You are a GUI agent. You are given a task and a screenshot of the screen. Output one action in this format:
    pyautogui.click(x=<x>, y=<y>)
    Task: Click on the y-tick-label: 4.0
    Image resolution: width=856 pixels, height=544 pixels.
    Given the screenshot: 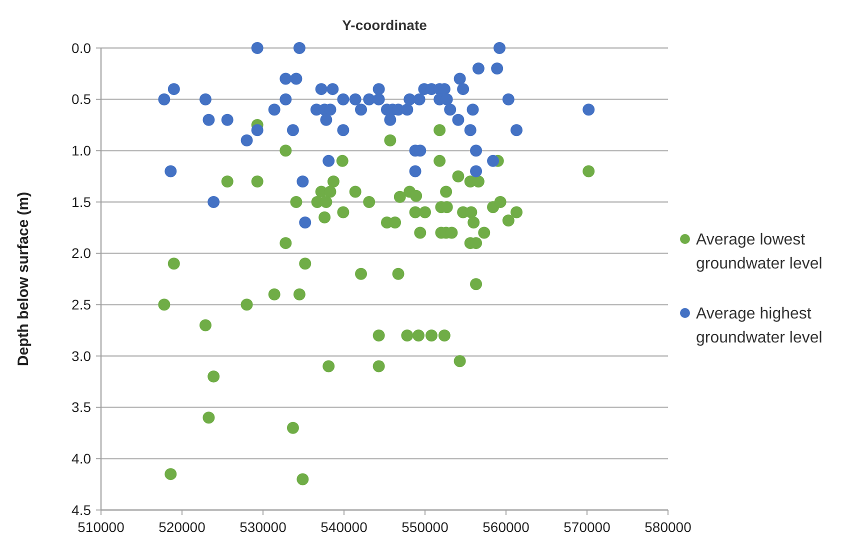 What is the action you would take?
    pyautogui.click(x=82, y=458)
    